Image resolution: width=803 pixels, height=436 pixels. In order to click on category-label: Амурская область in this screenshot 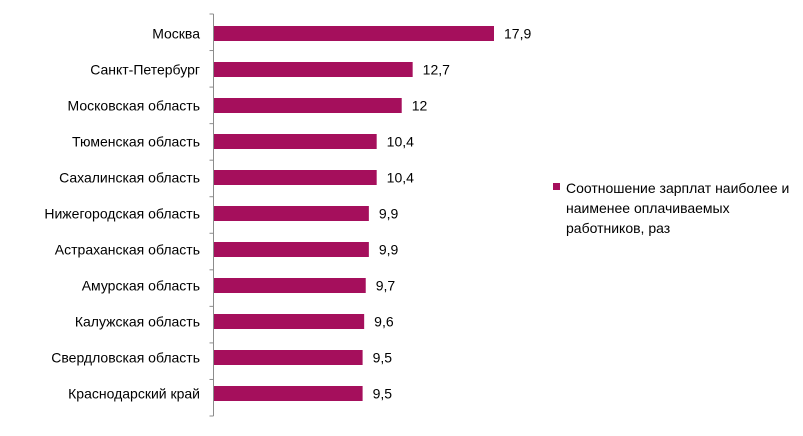, I will do `click(141, 286)`.